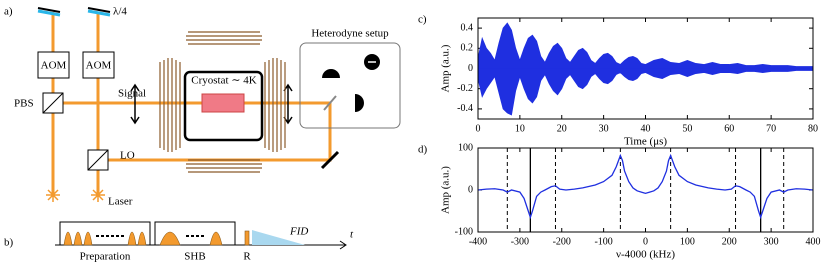 This screenshot has height=267, width=830. I want to click on x-tick-label: 200, so click(729, 241).